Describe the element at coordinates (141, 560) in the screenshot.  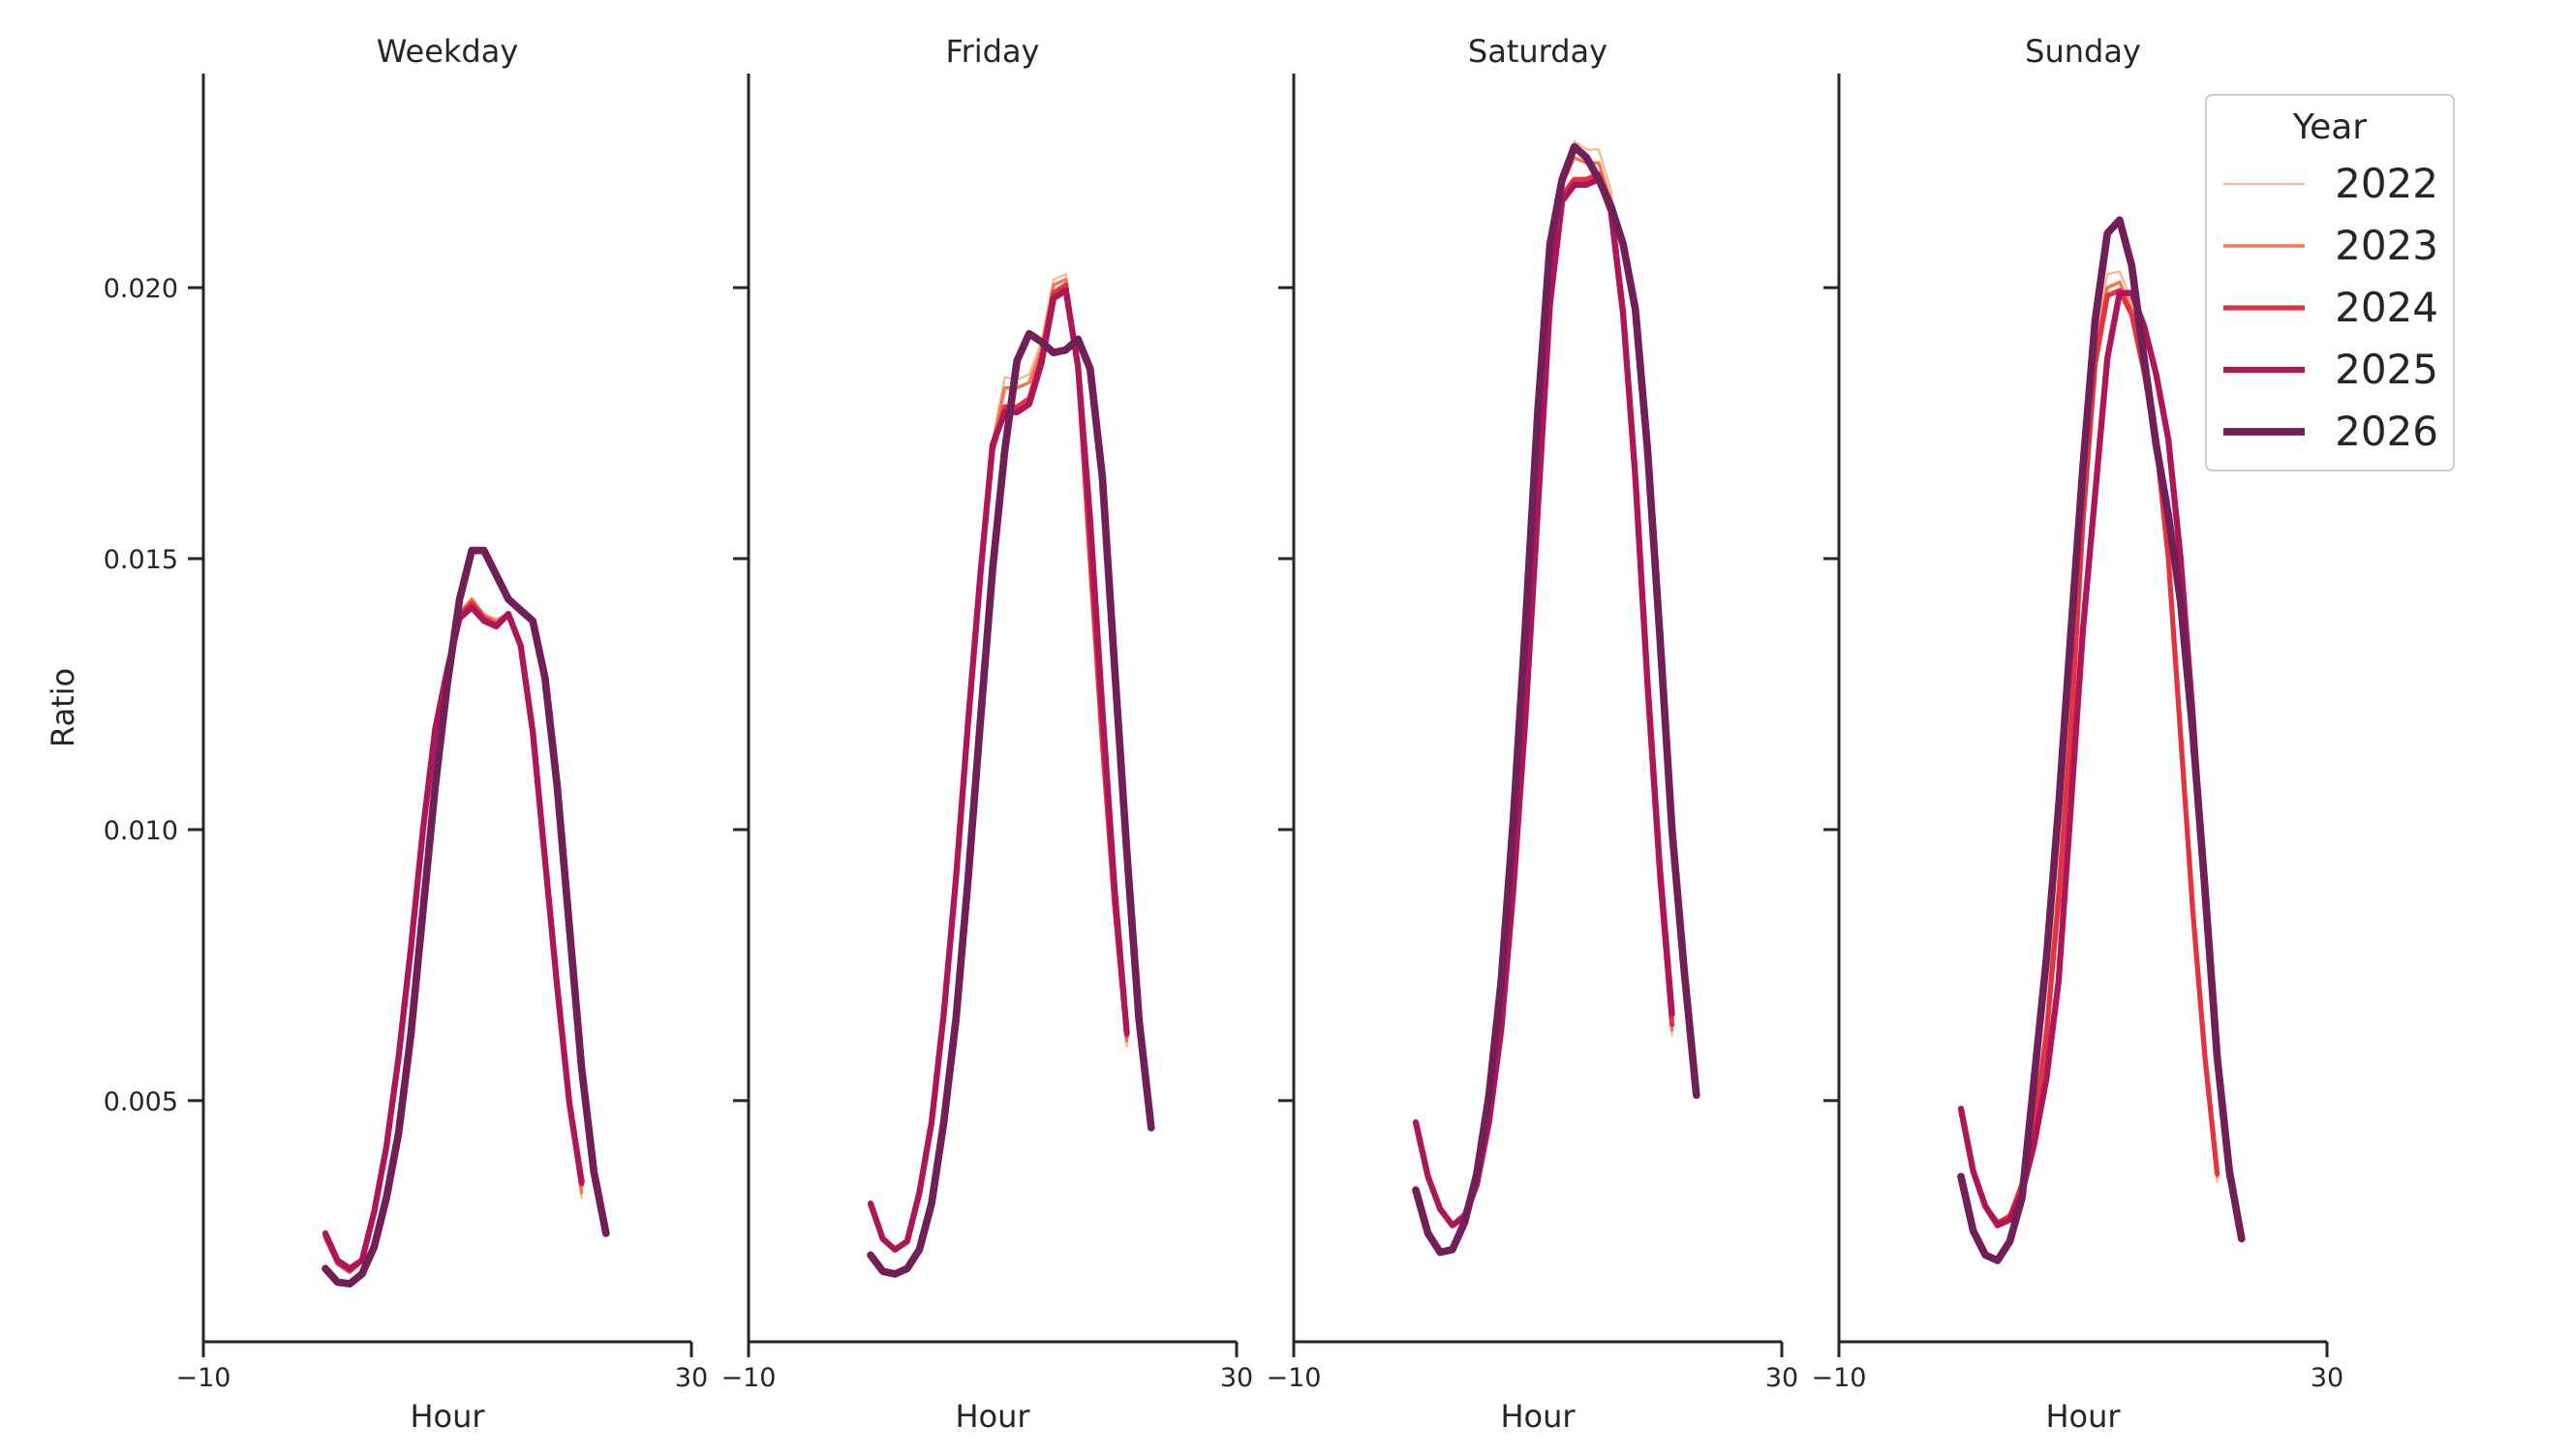
I see `y-tick-label: 0.015` at that location.